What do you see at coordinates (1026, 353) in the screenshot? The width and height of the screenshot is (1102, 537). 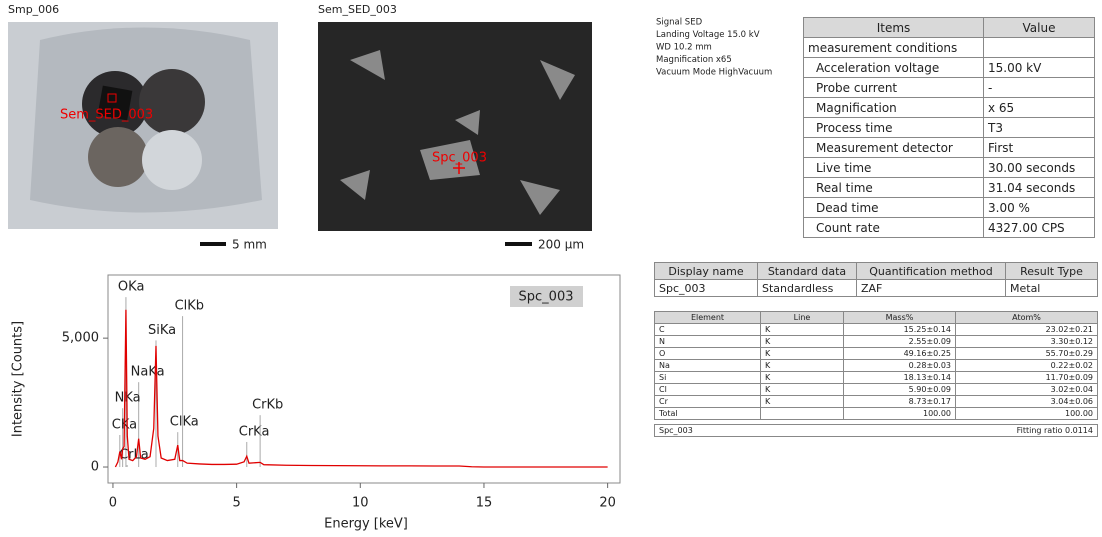 I see `table-cell: 55.70±0.29` at bounding box center [1026, 353].